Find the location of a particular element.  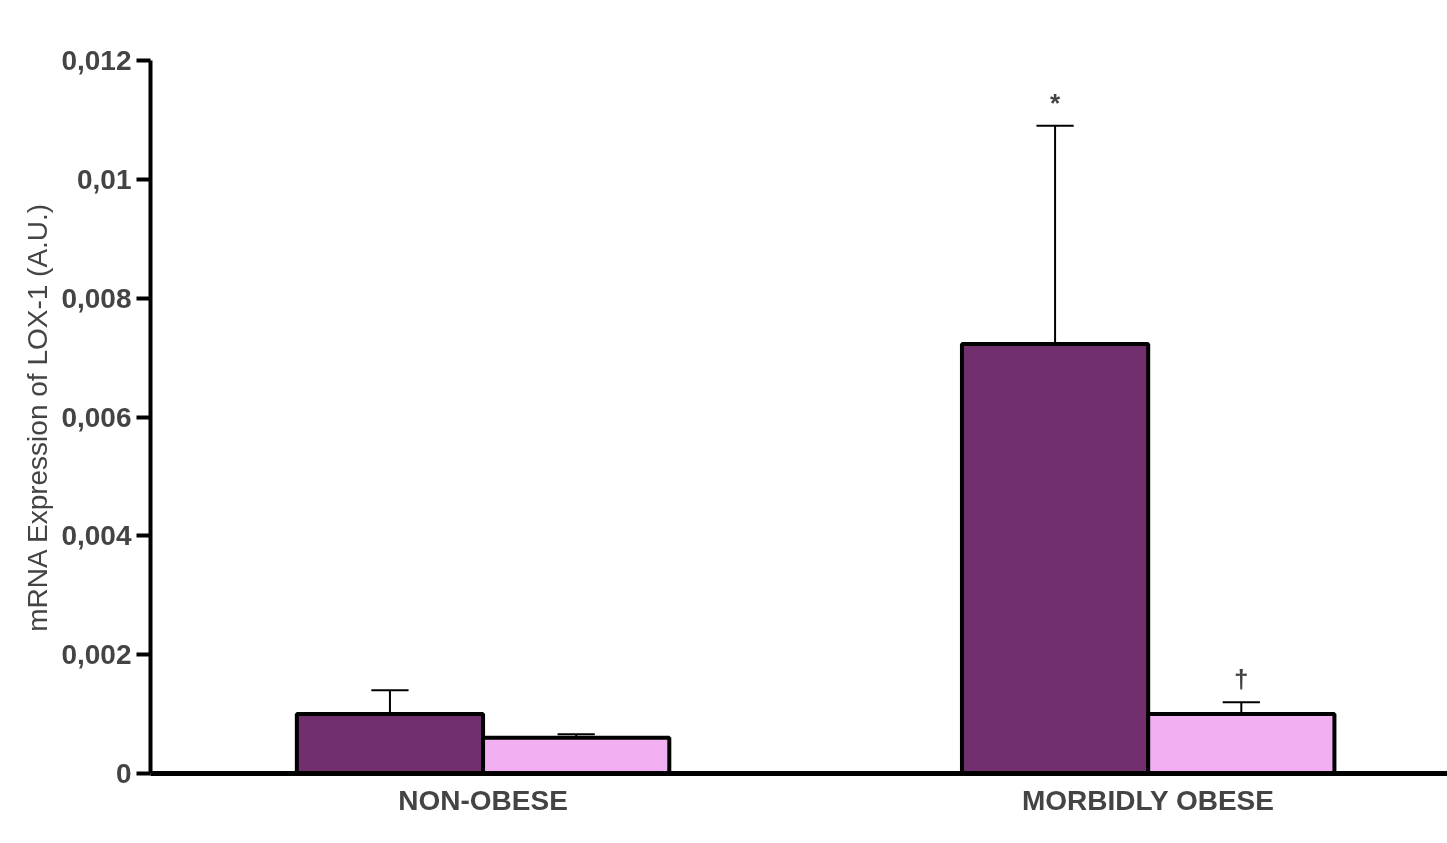

y-axis-title: mRNA Expression of LOX-1 (A.U.) is located at coordinates (38, 417).